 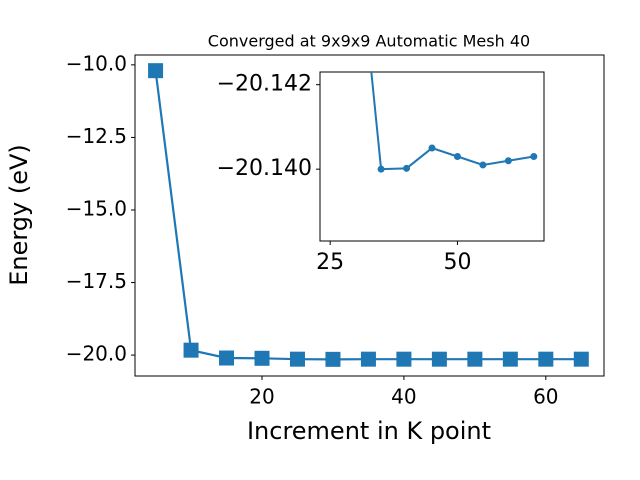 What do you see at coordinates (457, 262) in the screenshot?
I see `x-tick-label: 50` at bounding box center [457, 262].